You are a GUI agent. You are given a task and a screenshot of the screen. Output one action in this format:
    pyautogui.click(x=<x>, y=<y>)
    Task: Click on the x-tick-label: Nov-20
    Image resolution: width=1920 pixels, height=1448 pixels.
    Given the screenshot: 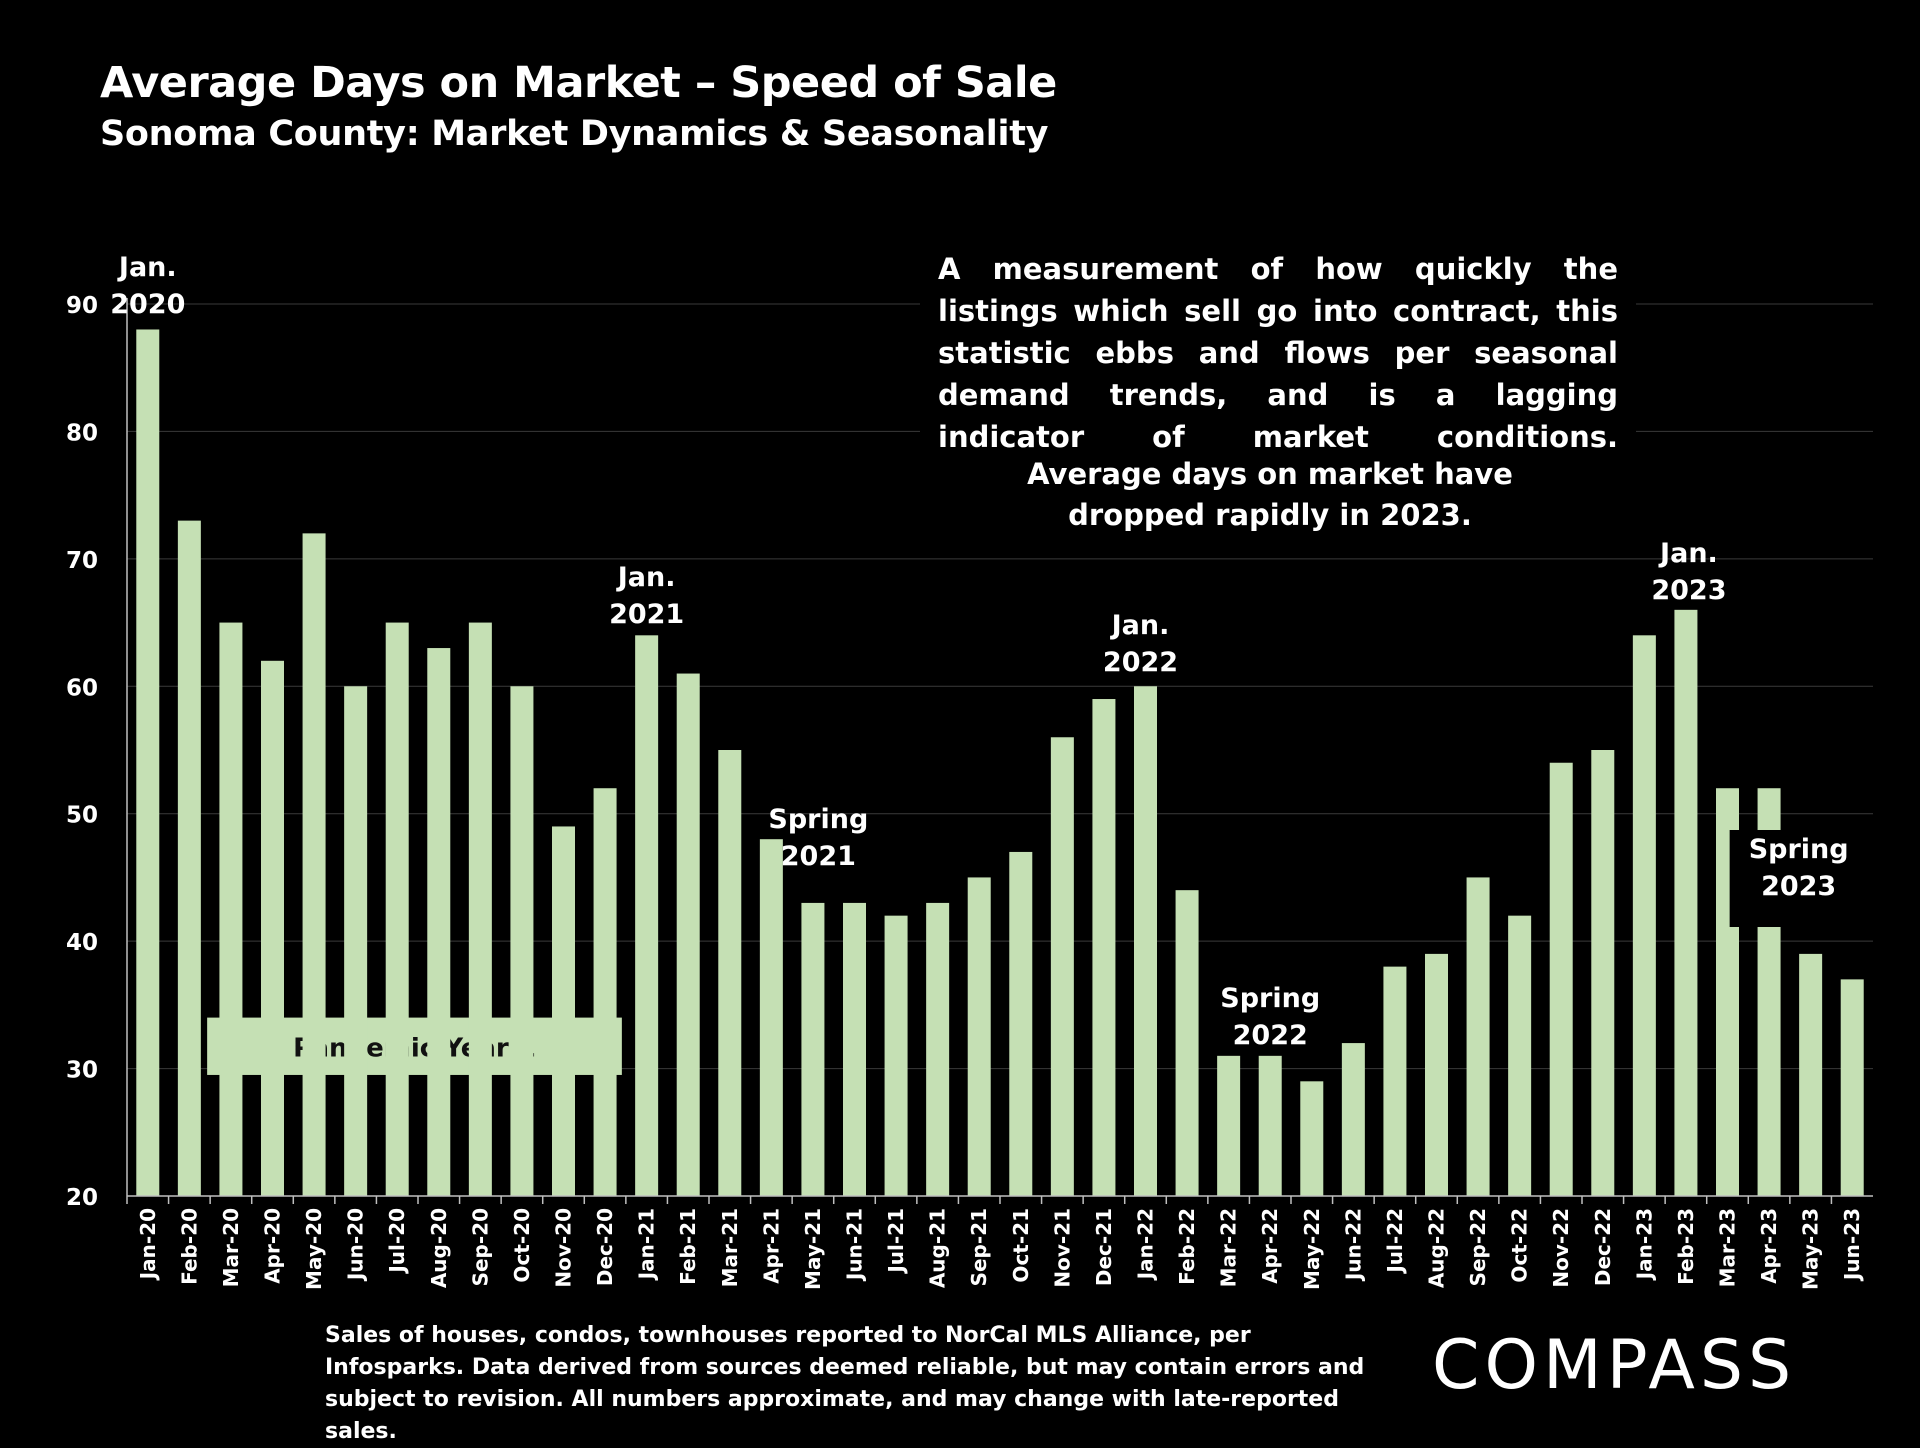 What is the action you would take?
    pyautogui.click(x=564, y=1248)
    